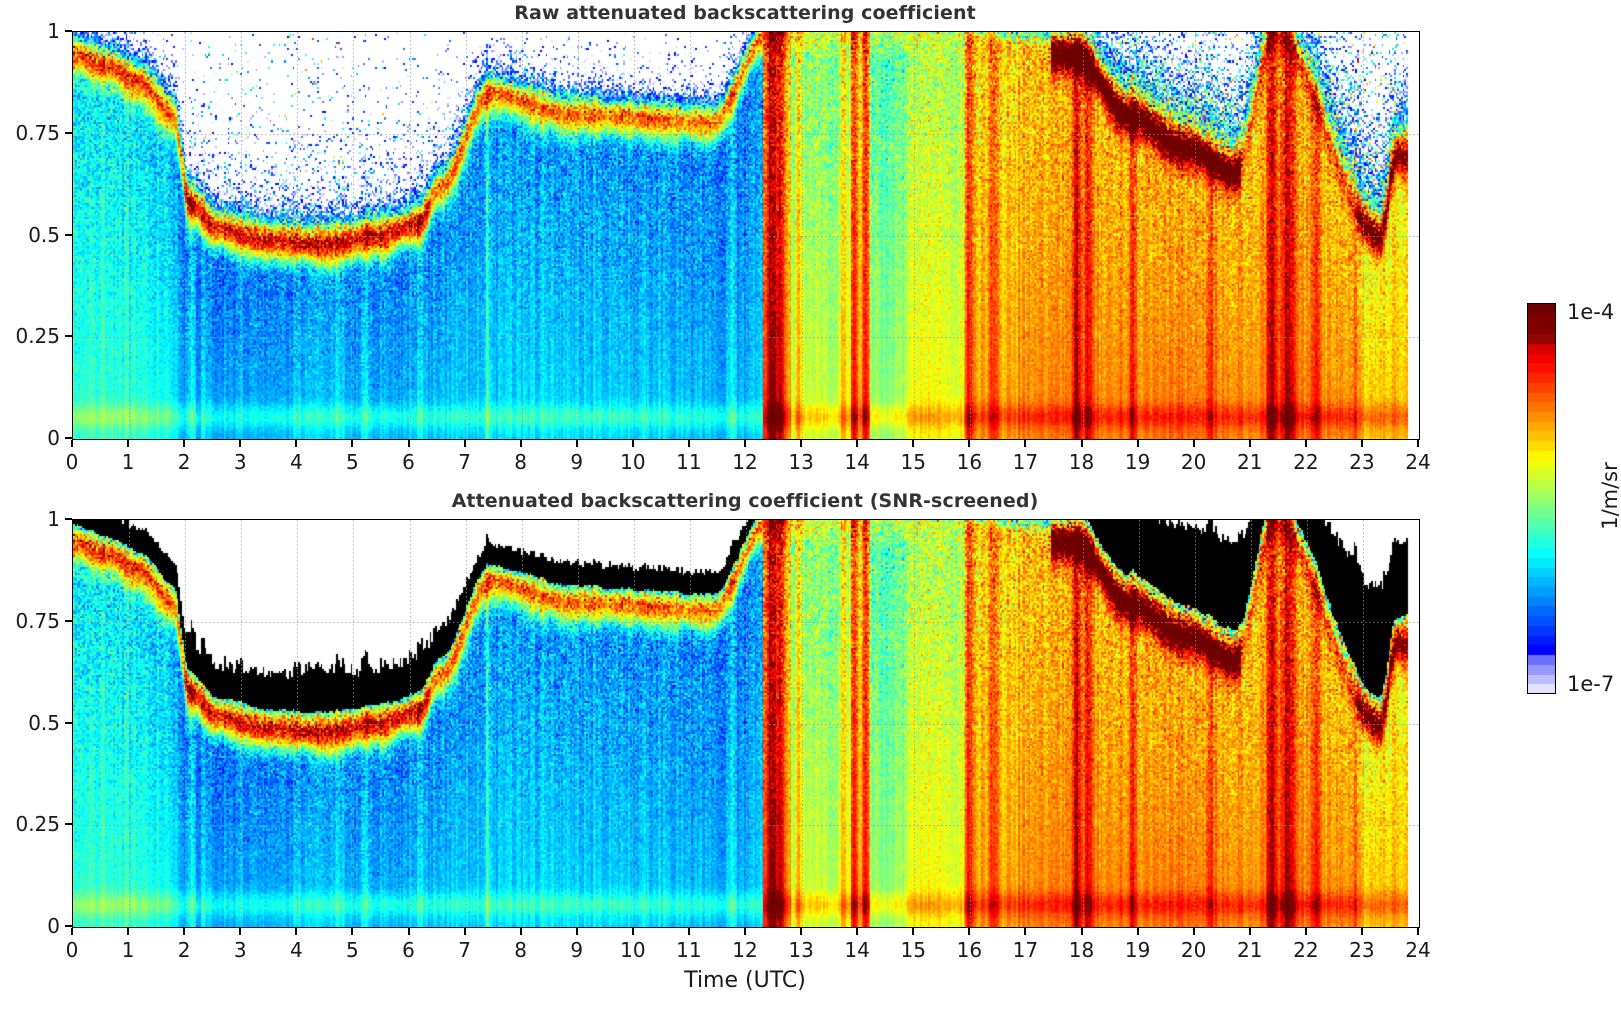 The width and height of the screenshot is (1621, 1020). I want to click on colorbar-gradient, so click(1541, 498).